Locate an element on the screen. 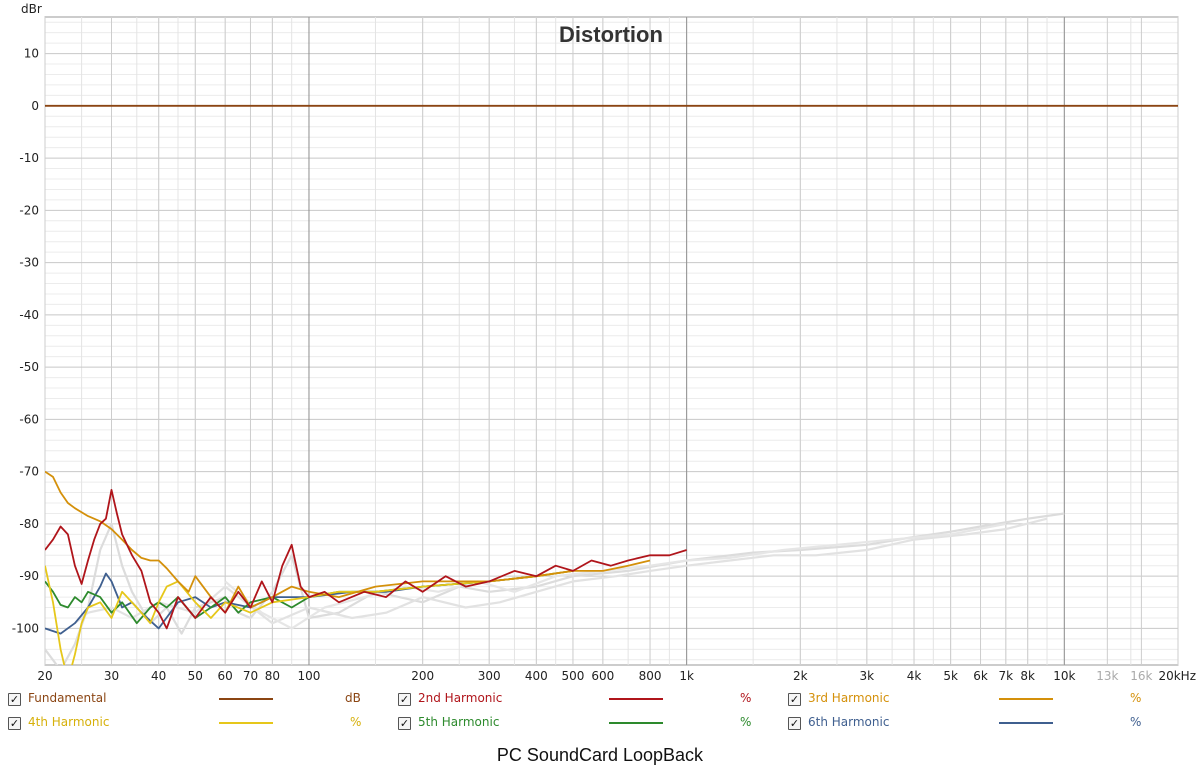  series-2nd-harmonic is located at coordinates (366, 559).